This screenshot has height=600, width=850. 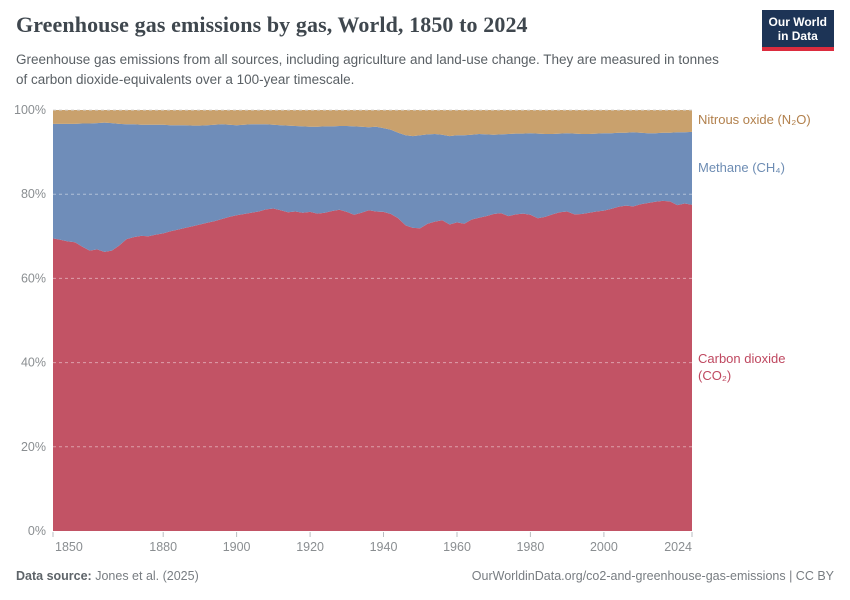 I want to click on data-source-value: Jones et al. (2025), so click(x=147, y=576).